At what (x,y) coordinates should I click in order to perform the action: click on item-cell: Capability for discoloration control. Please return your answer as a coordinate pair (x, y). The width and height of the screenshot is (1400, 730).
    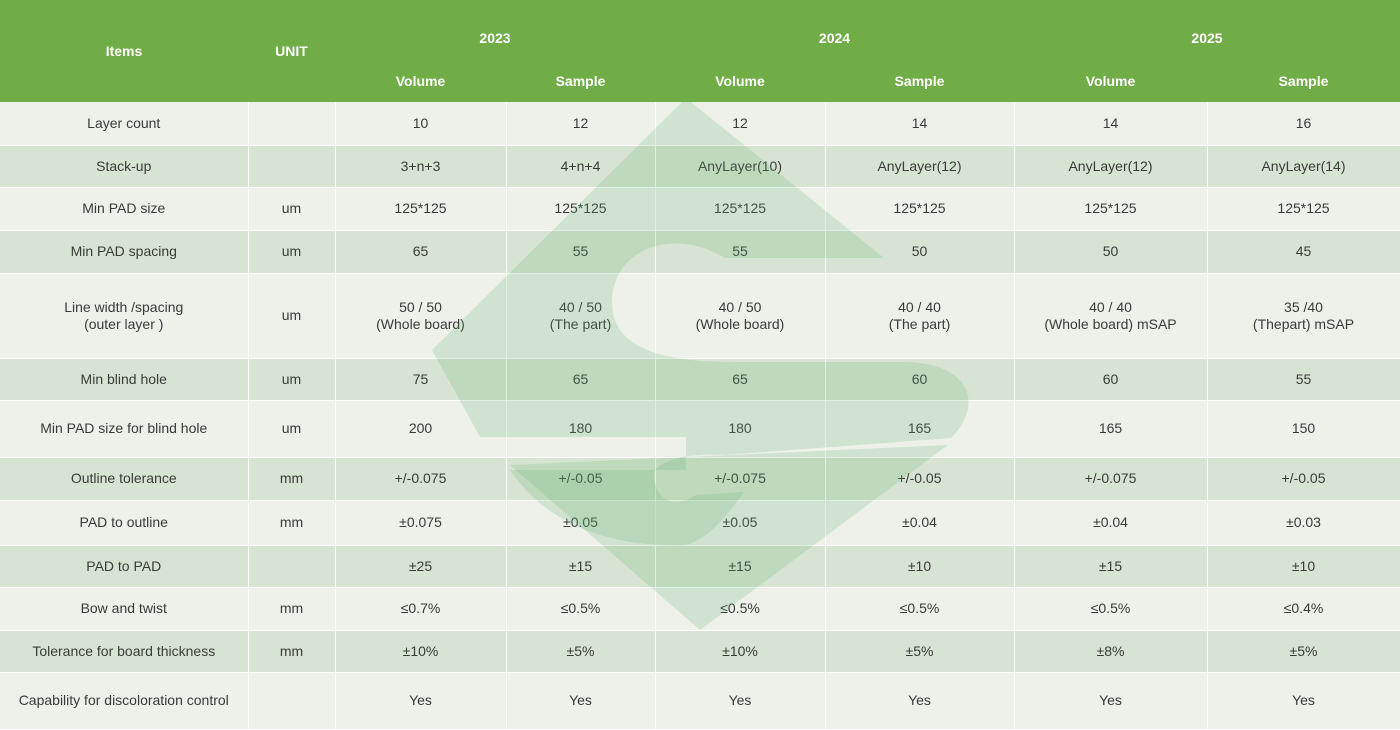
    Looking at the image, I should click on (124, 701).